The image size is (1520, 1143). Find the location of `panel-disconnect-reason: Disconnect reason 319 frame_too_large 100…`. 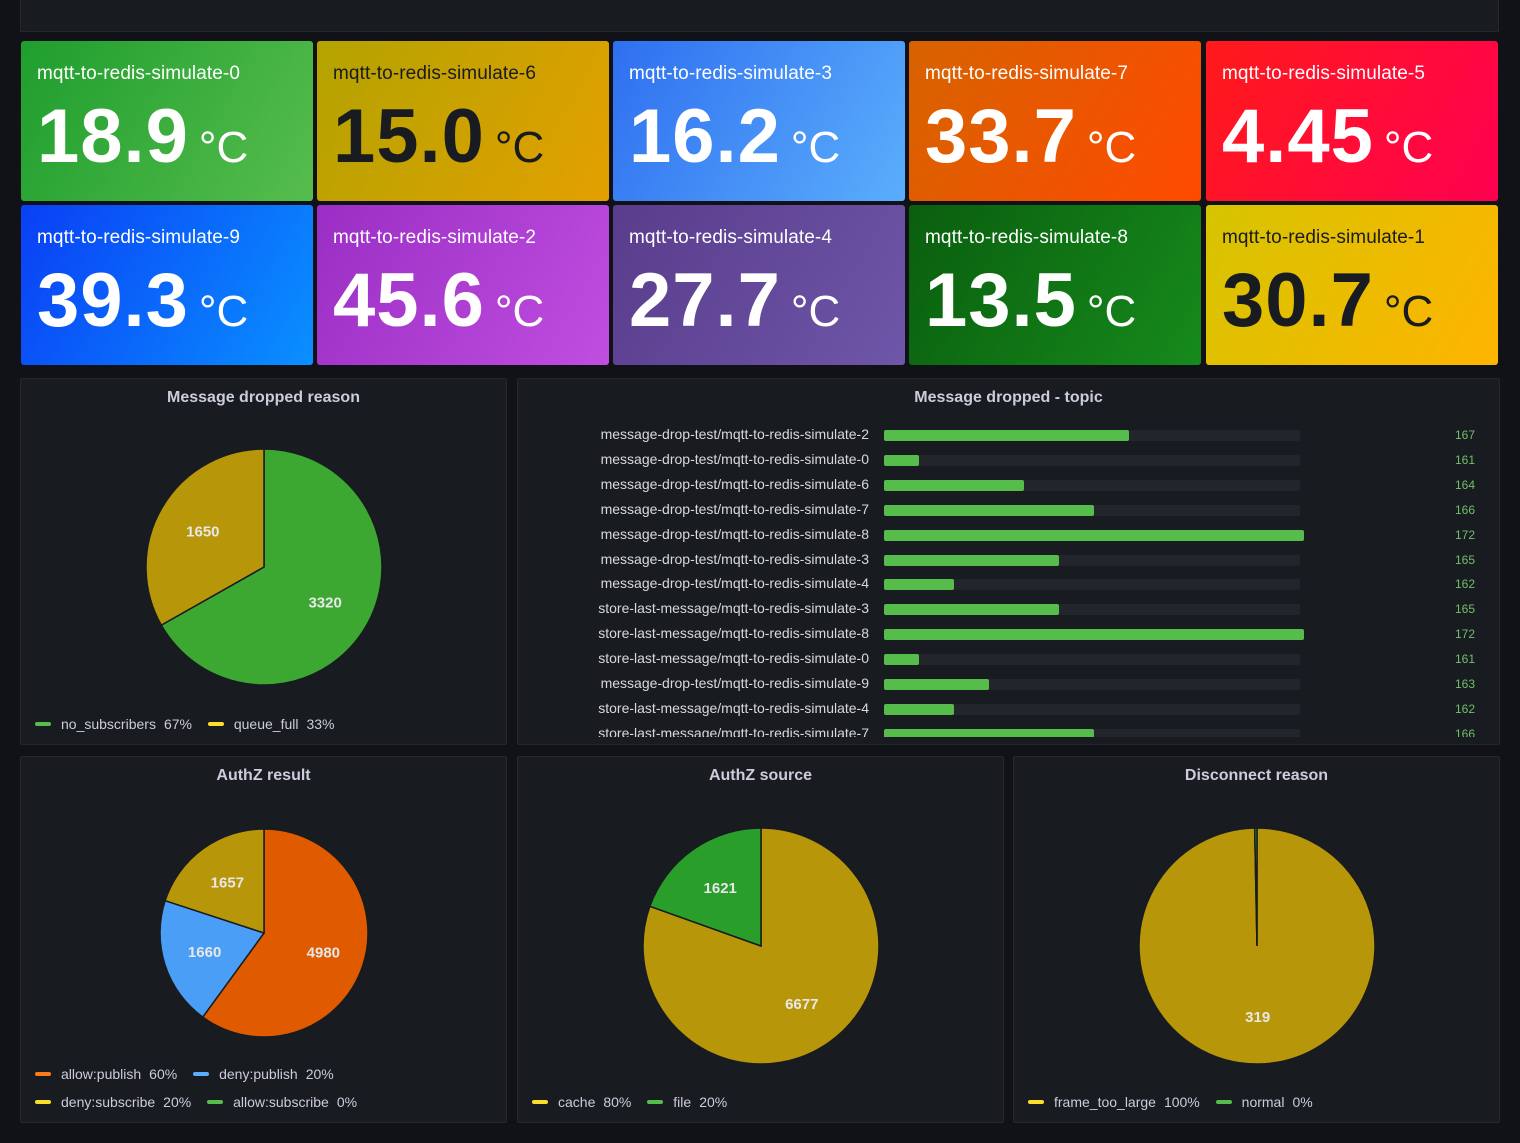

panel-disconnect-reason: Disconnect reason 319 frame_too_large 100… is located at coordinates (1256, 939).